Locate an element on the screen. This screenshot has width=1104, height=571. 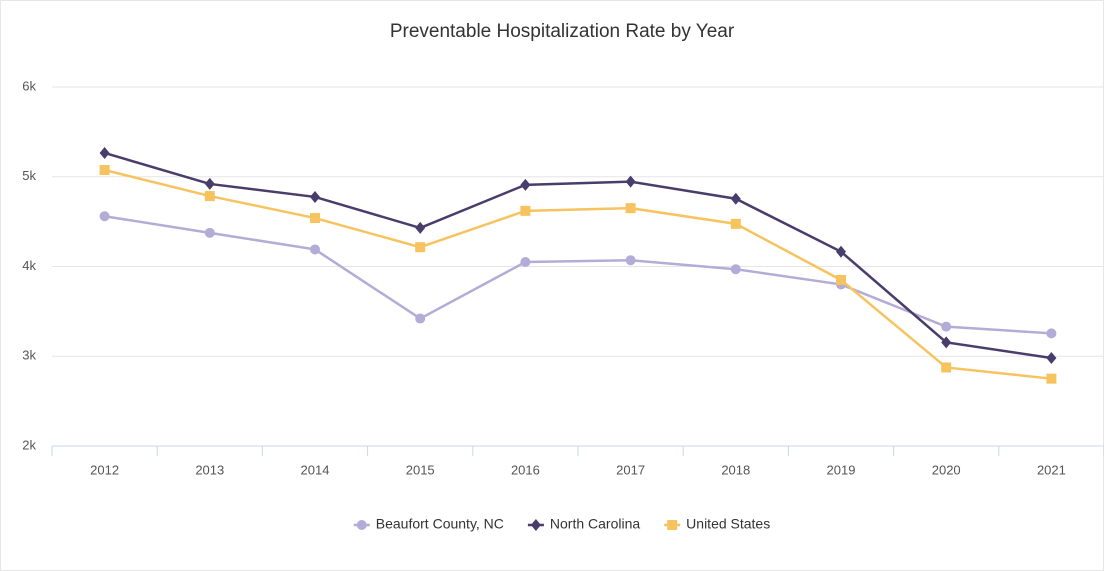
y-tick-label: 3k is located at coordinates (29, 355).